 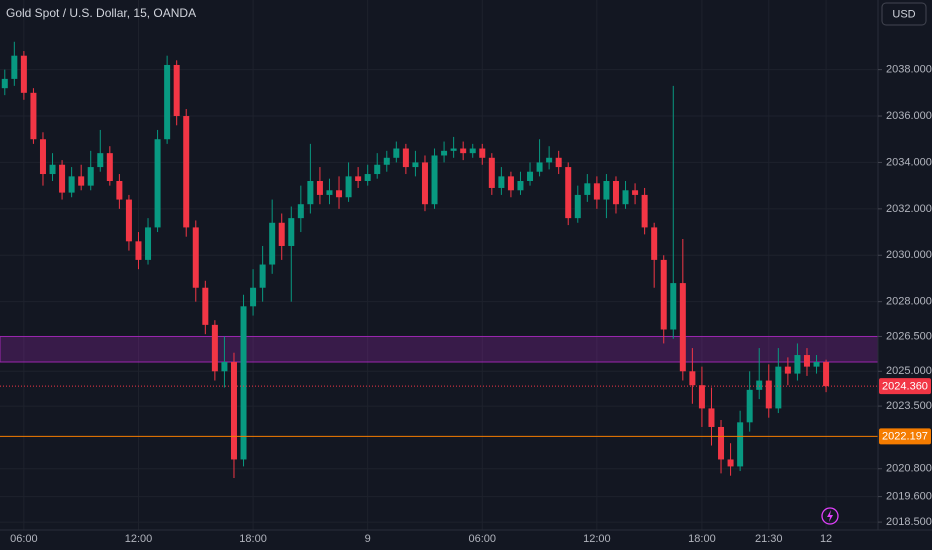 What do you see at coordinates (368, 539) in the screenshot?
I see `x-tick-label: 9` at bounding box center [368, 539].